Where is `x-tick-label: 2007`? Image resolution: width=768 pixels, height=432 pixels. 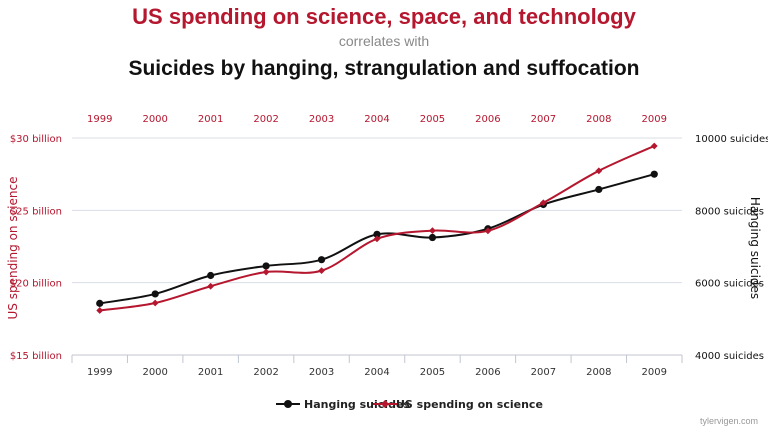 x-tick-label: 2007 is located at coordinates (543, 372).